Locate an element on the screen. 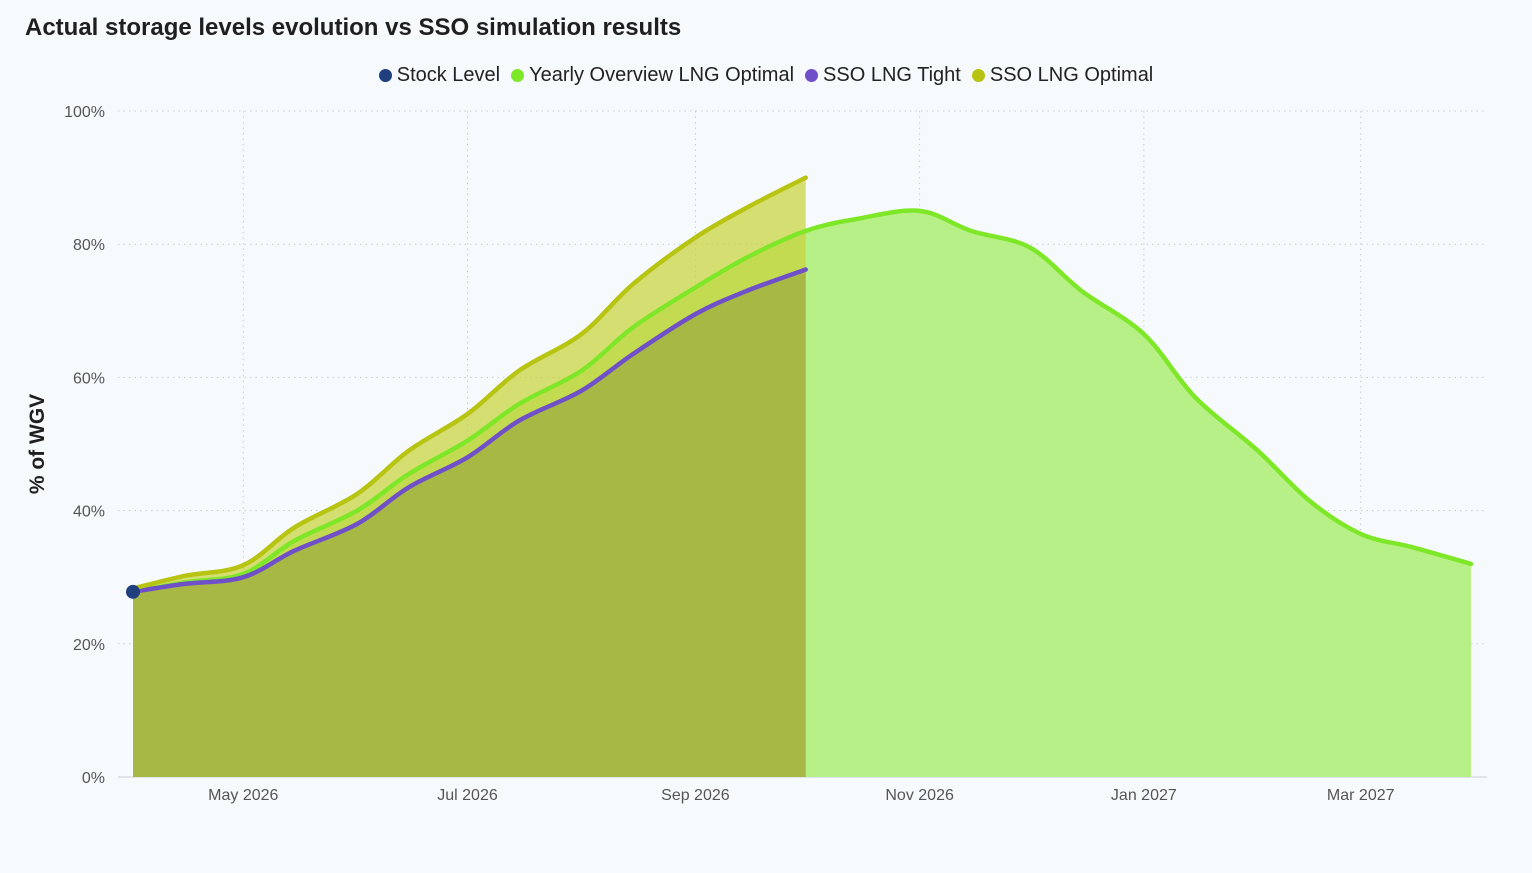 The height and width of the screenshot is (873, 1532). y-tick-label: 100% is located at coordinates (84, 112).